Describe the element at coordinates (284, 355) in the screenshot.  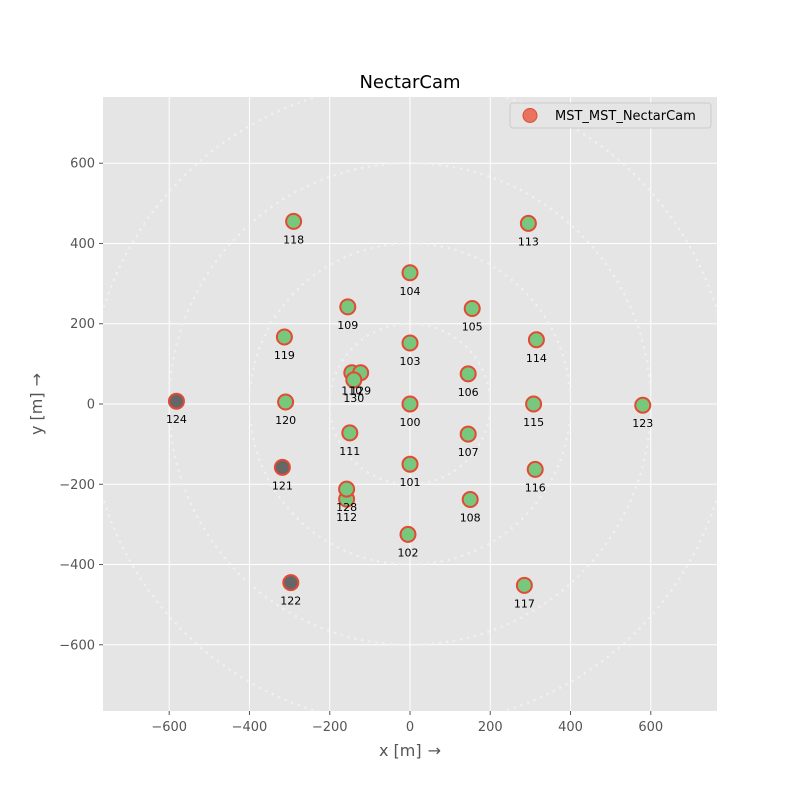
I see `telescope-label-119: 119` at that location.